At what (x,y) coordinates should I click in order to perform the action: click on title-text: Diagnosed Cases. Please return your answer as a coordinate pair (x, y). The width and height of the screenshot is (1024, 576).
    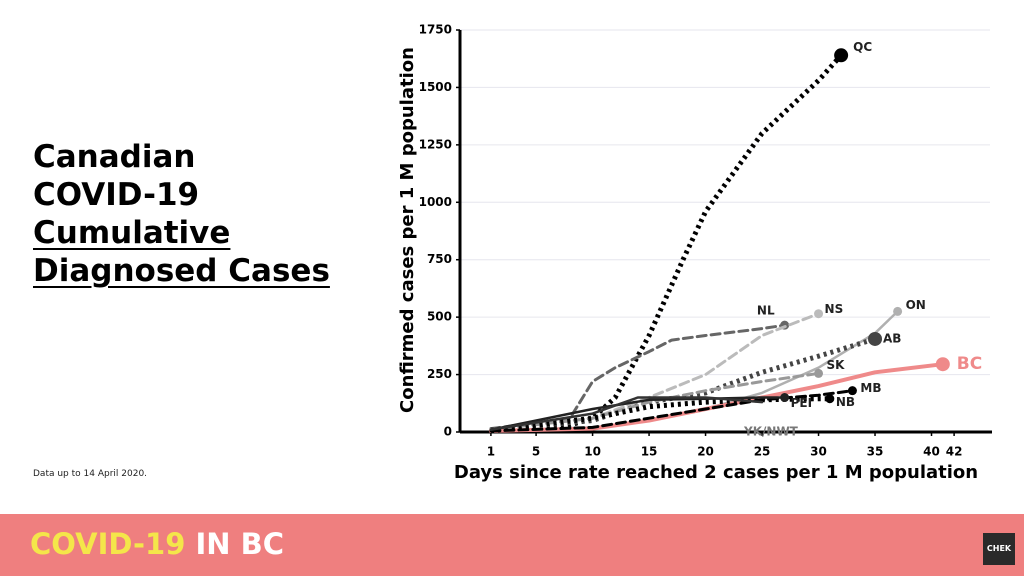
    Looking at the image, I should click on (181, 271).